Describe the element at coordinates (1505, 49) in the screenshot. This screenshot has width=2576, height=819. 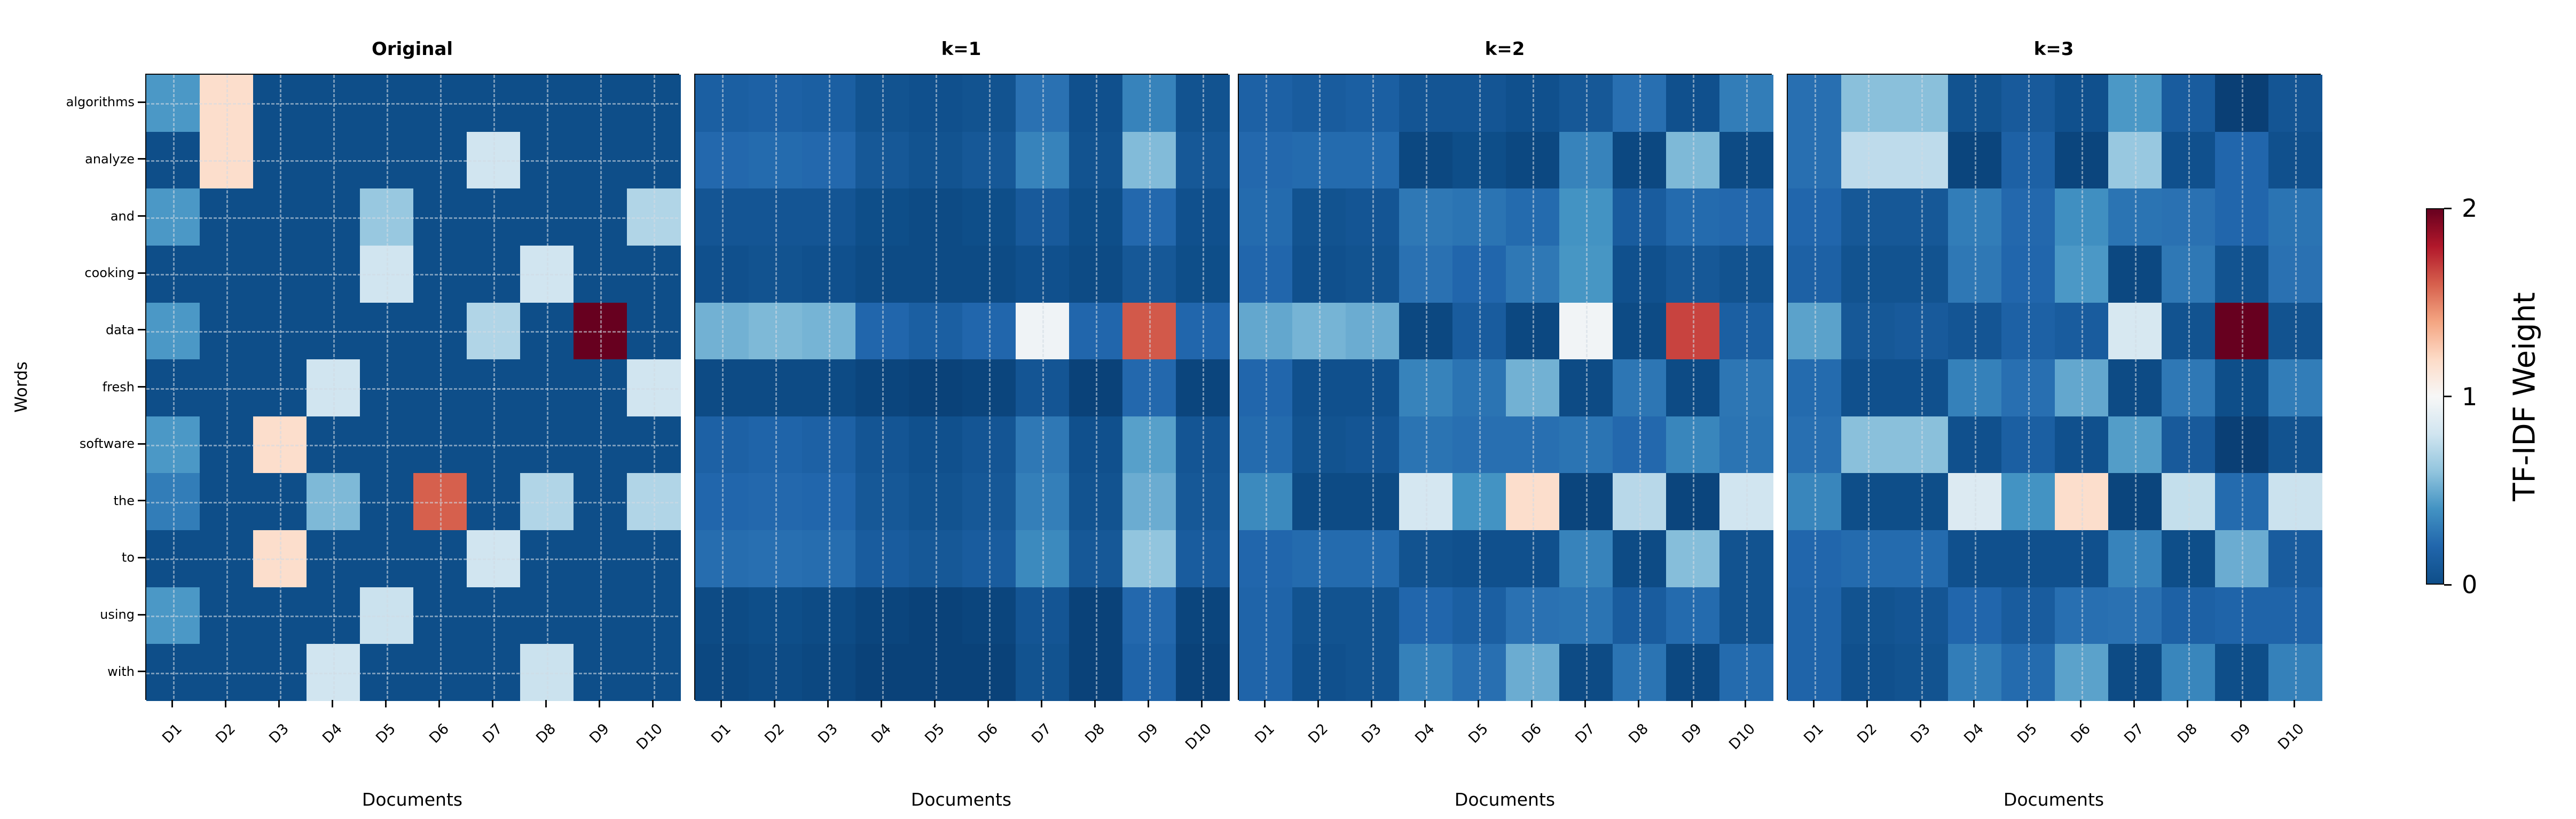
I see `panel-title-k-2: k=2` at that location.